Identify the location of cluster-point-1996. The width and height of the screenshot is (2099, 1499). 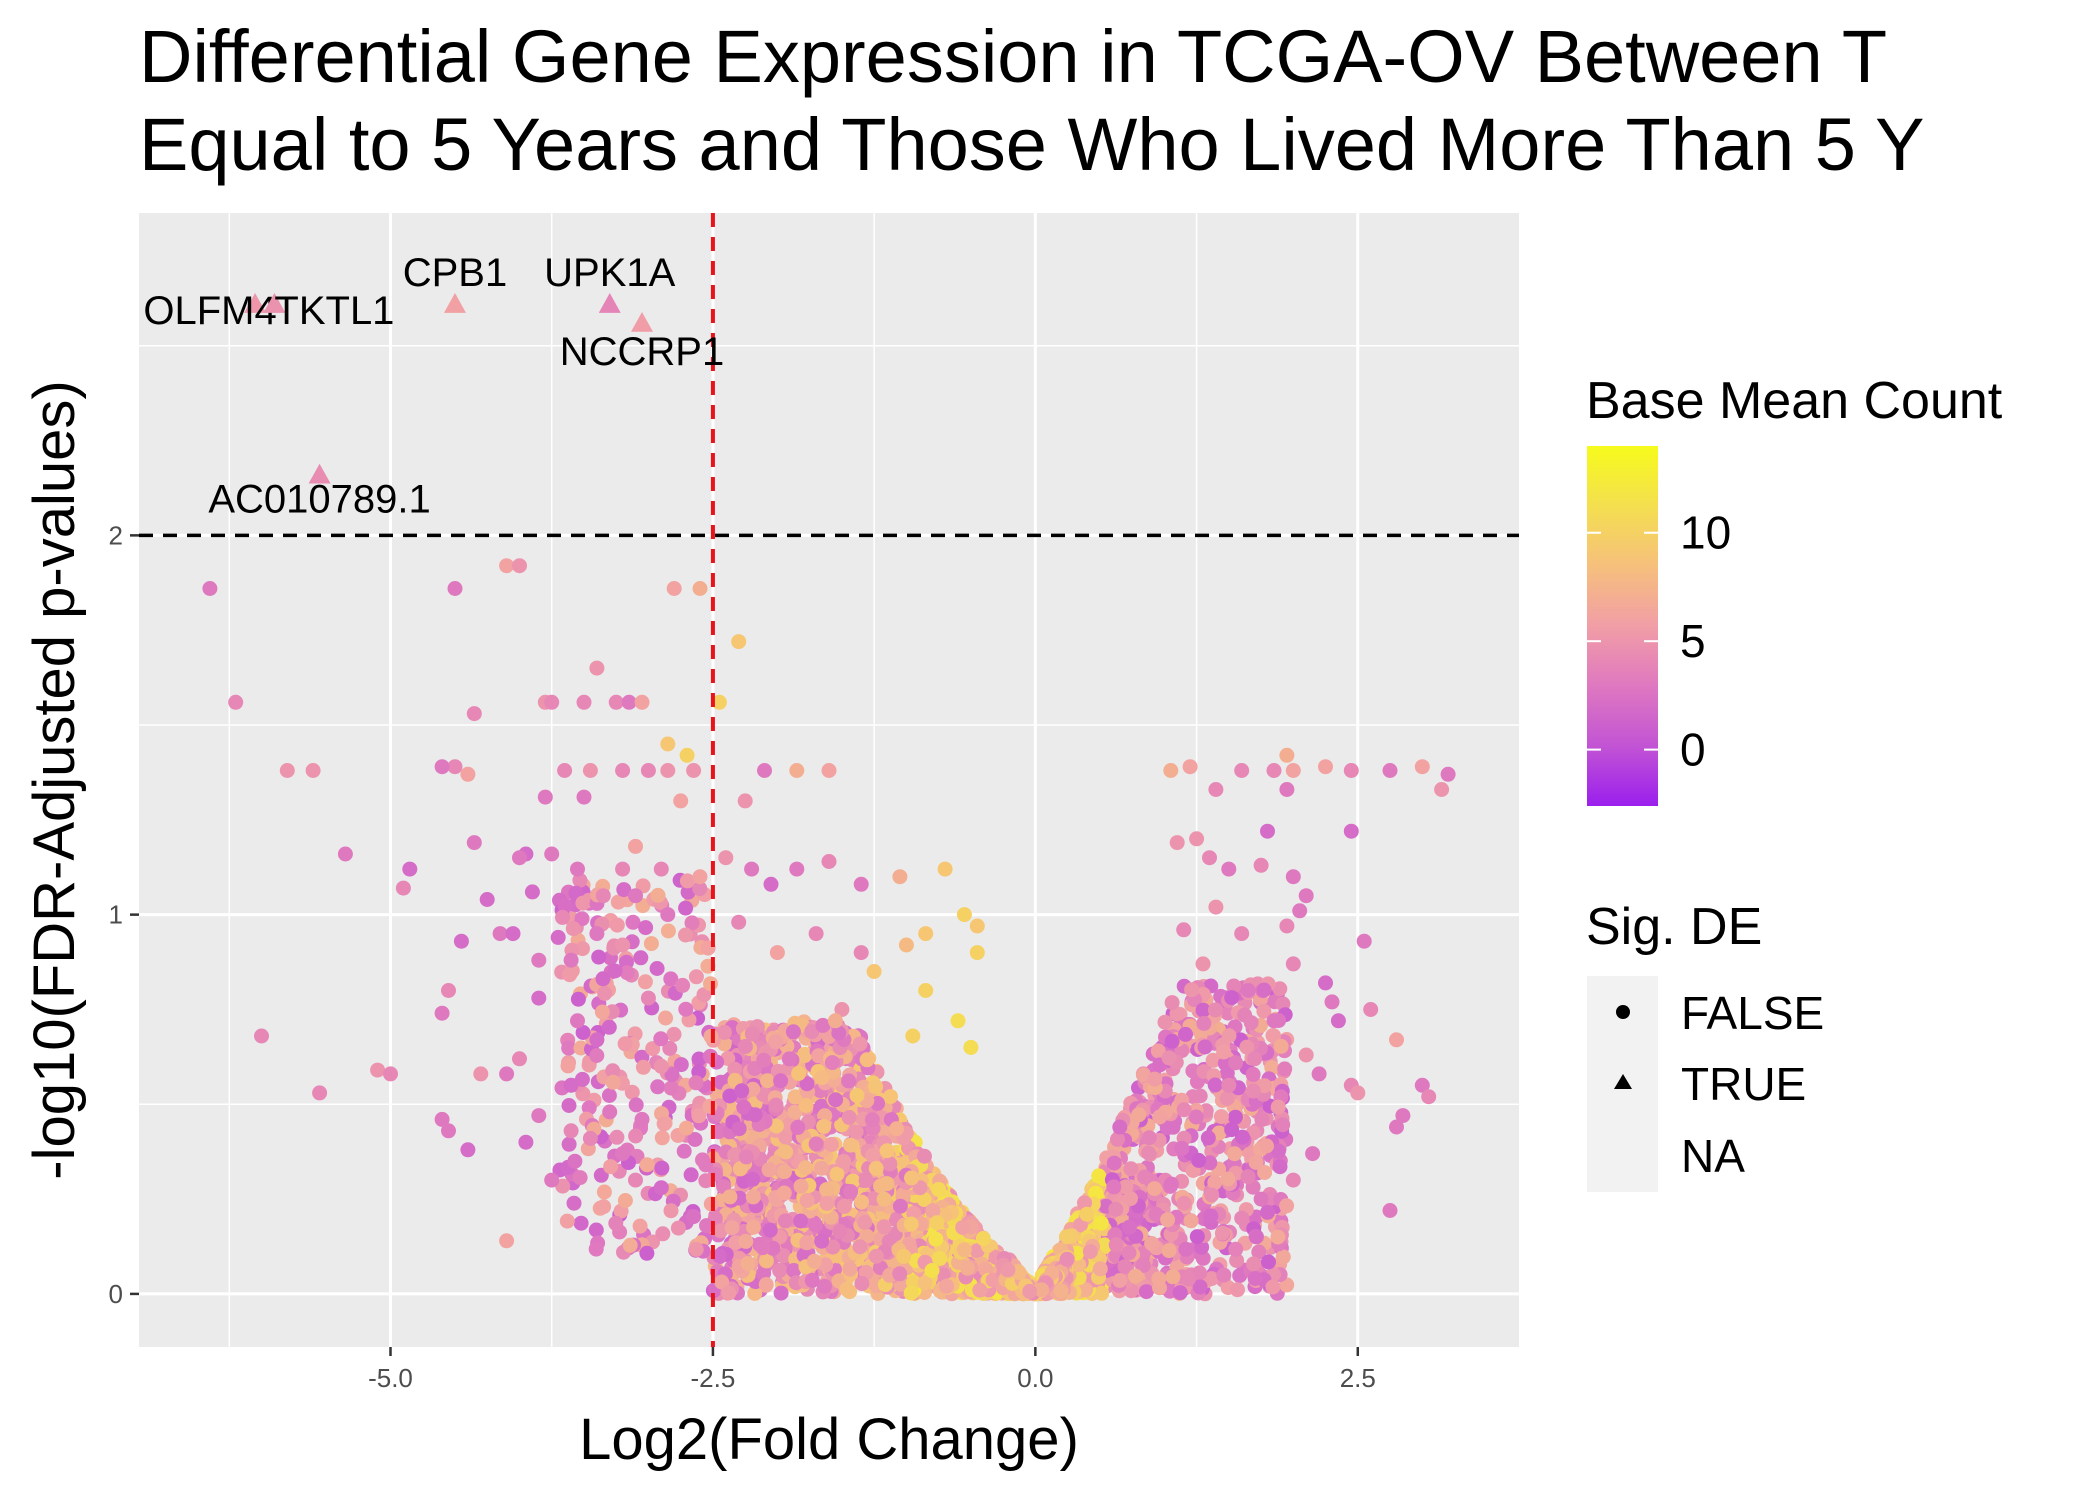
(568, 1066).